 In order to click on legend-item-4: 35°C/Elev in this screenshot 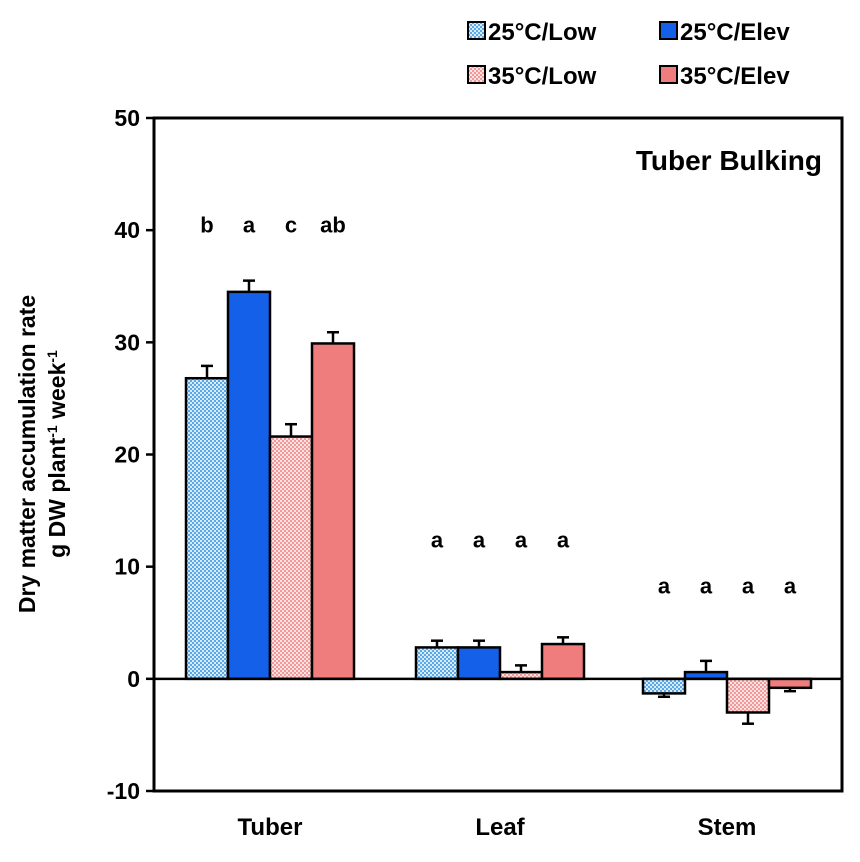, I will do `click(724, 76)`.